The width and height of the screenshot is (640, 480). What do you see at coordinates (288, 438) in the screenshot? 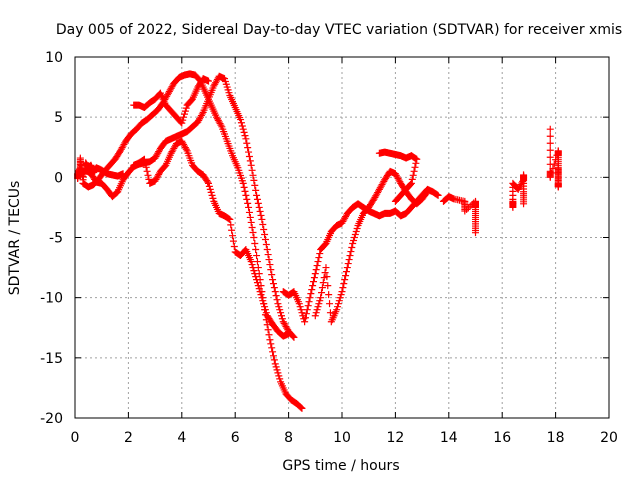
I see `x-tick-label: 8` at bounding box center [288, 438].